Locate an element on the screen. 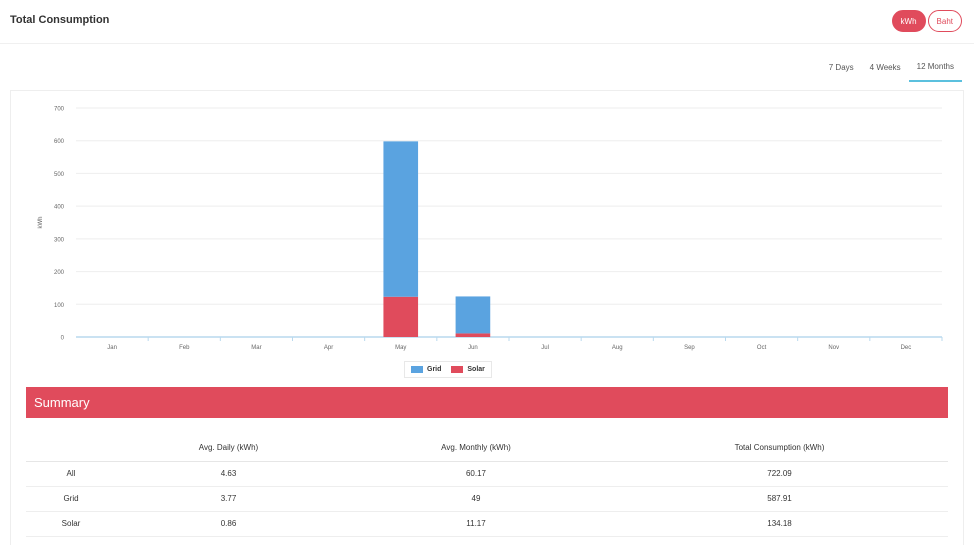 Image resolution: width=974 pixels, height=545 pixels. x-tick-label: Jun is located at coordinates (473, 348).